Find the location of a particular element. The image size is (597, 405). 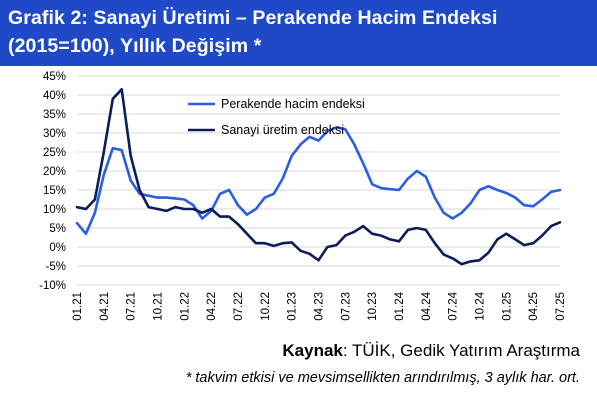

x-tick-label: 01.23 is located at coordinates (293, 306).